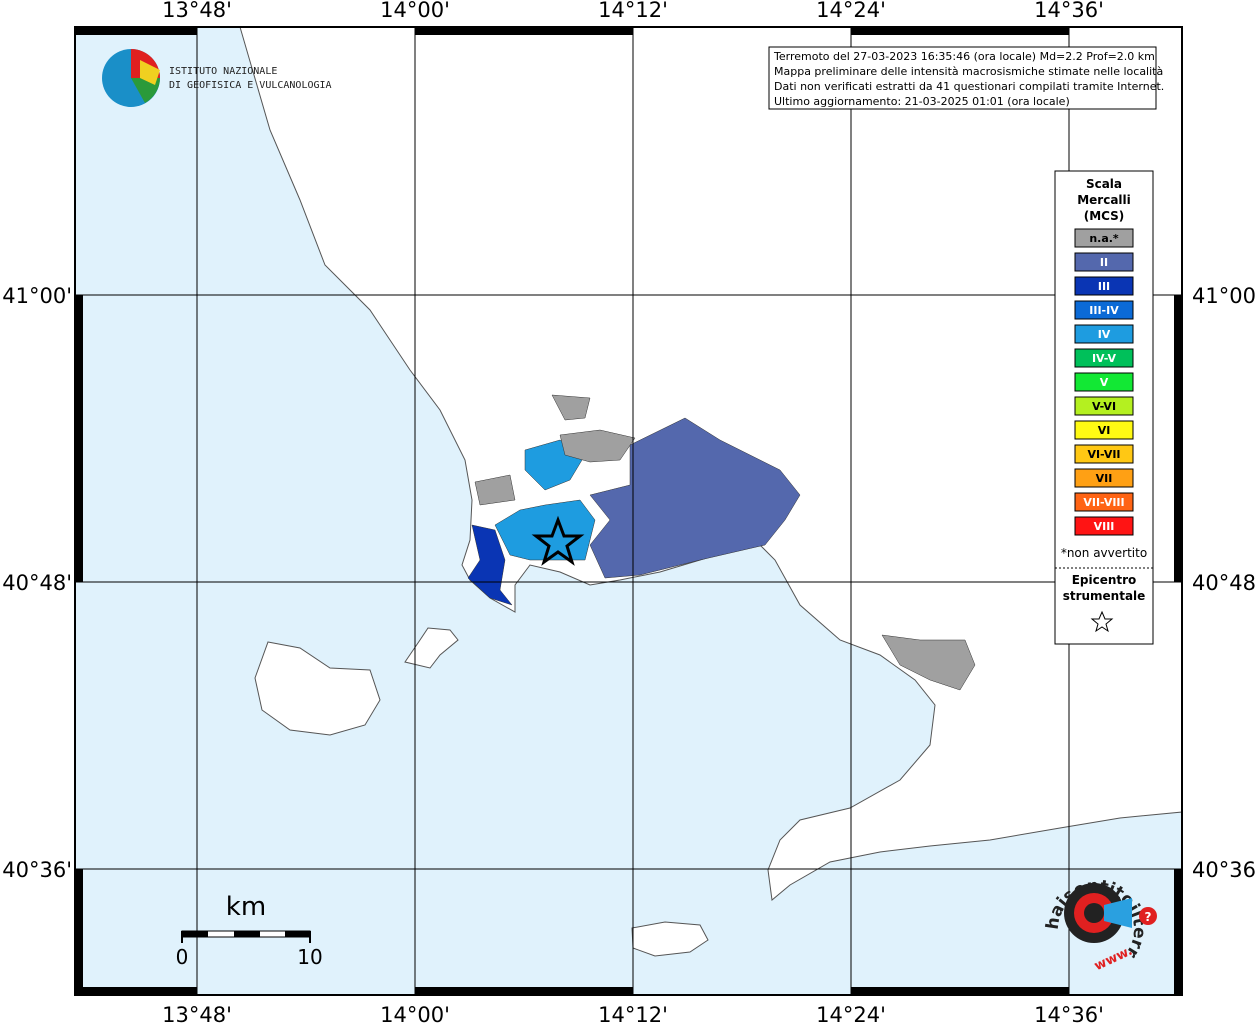 The height and width of the screenshot is (1024, 1256). What do you see at coordinates (1104, 200) in the screenshot?
I see `legend-title: Mercalli` at bounding box center [1104, 200].